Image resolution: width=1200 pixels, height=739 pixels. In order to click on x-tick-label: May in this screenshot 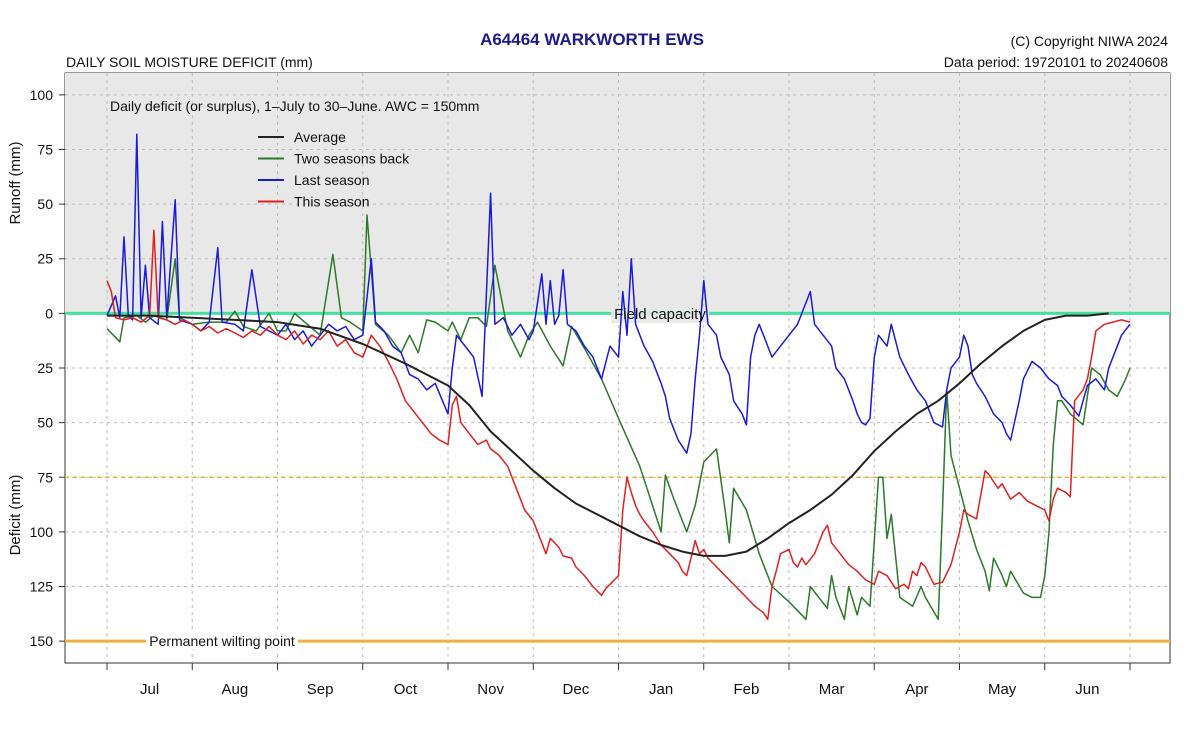, I will do `click(1002, 689)`.